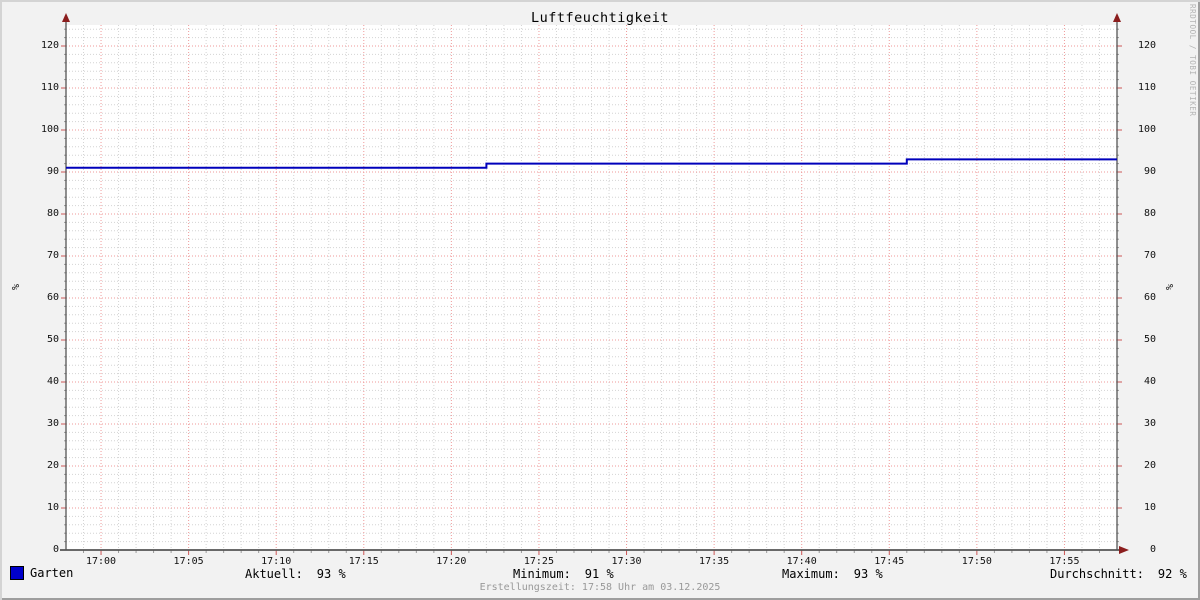 This screenshot has height=600, width=1200. What do you see at coordinates (101, 561) in the screenshot?
I see `x-tick-label: 17:00` at bounding box center [101, 561].